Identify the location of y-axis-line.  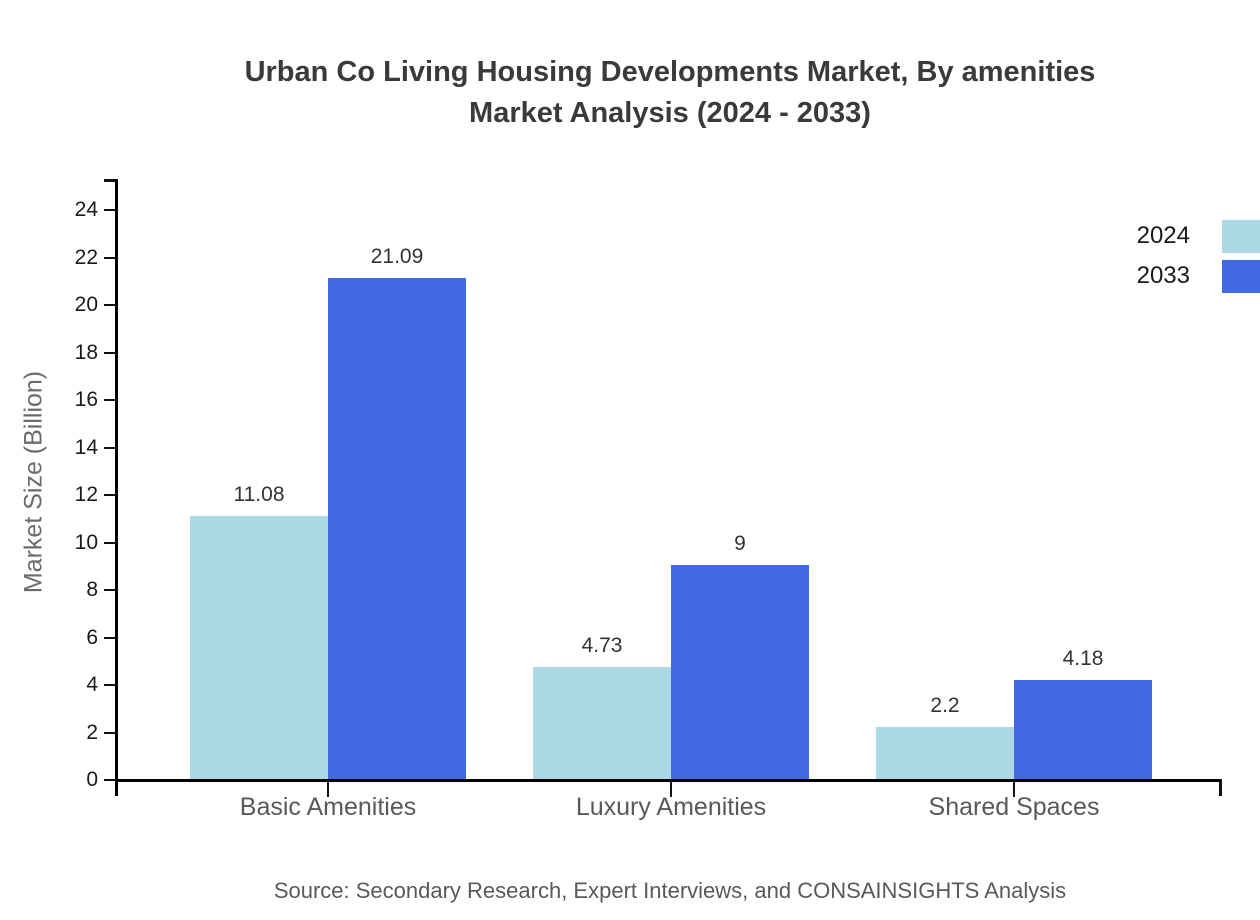
(116, 487).